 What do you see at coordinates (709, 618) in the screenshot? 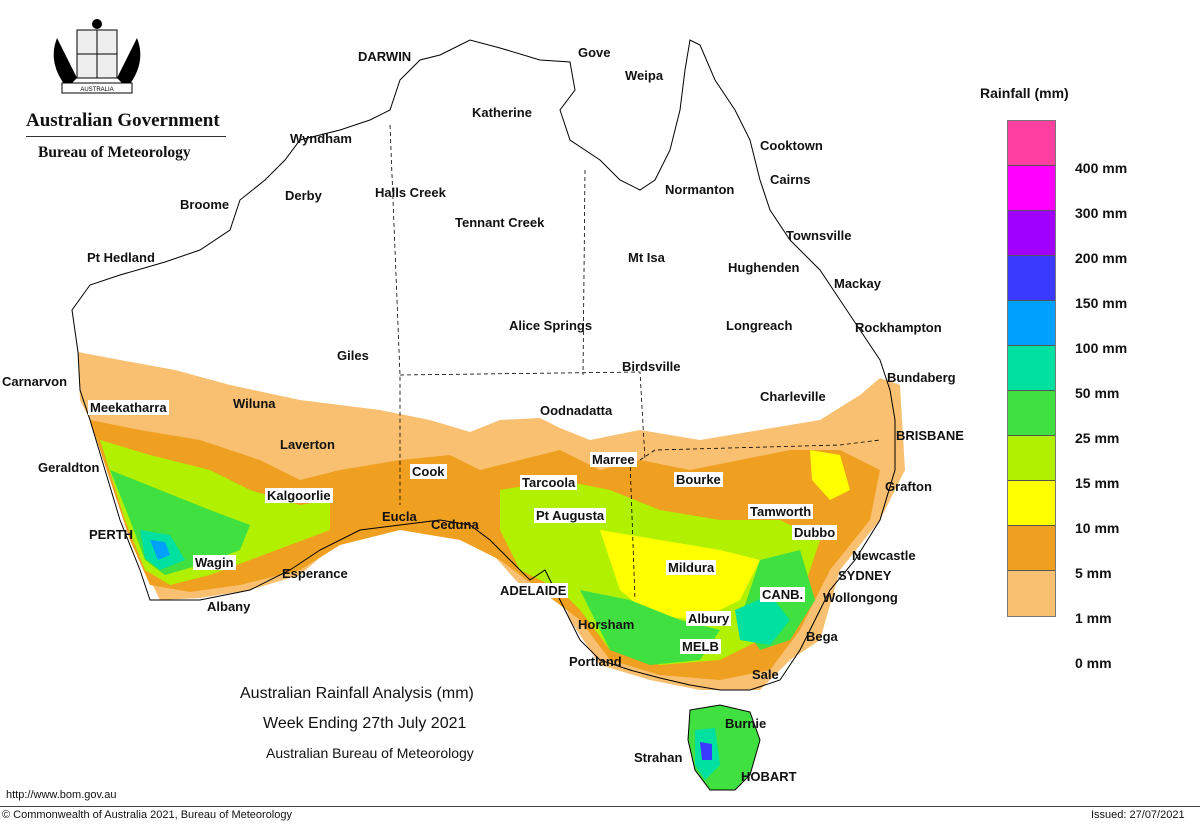
I see `place-label: Albury` at bounding box center [709, 618].